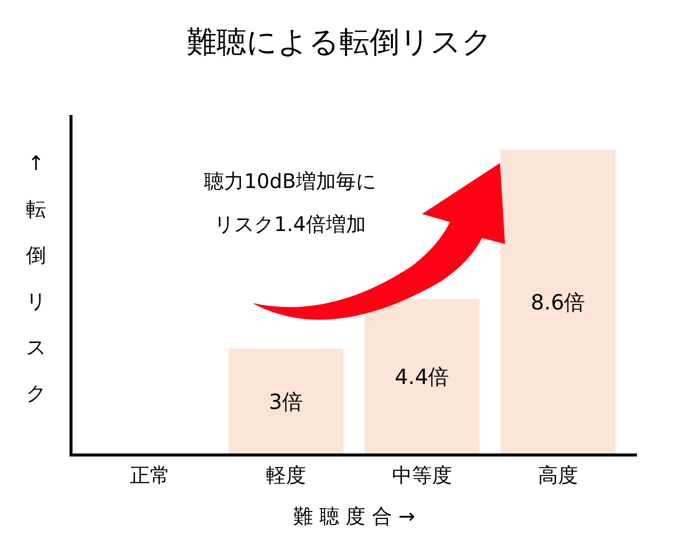  What do you see at coordinates (286, 402) in the screenshot?
I see `data-label: 3倍` at bounding box center [286, 402].